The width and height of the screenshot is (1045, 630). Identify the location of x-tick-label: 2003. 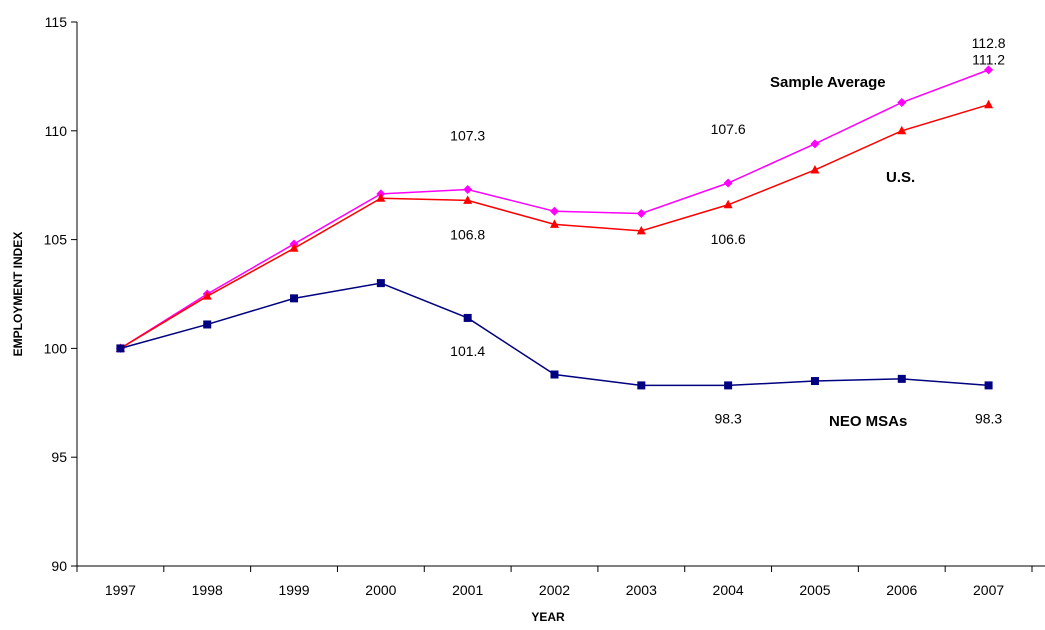
(641, 590).